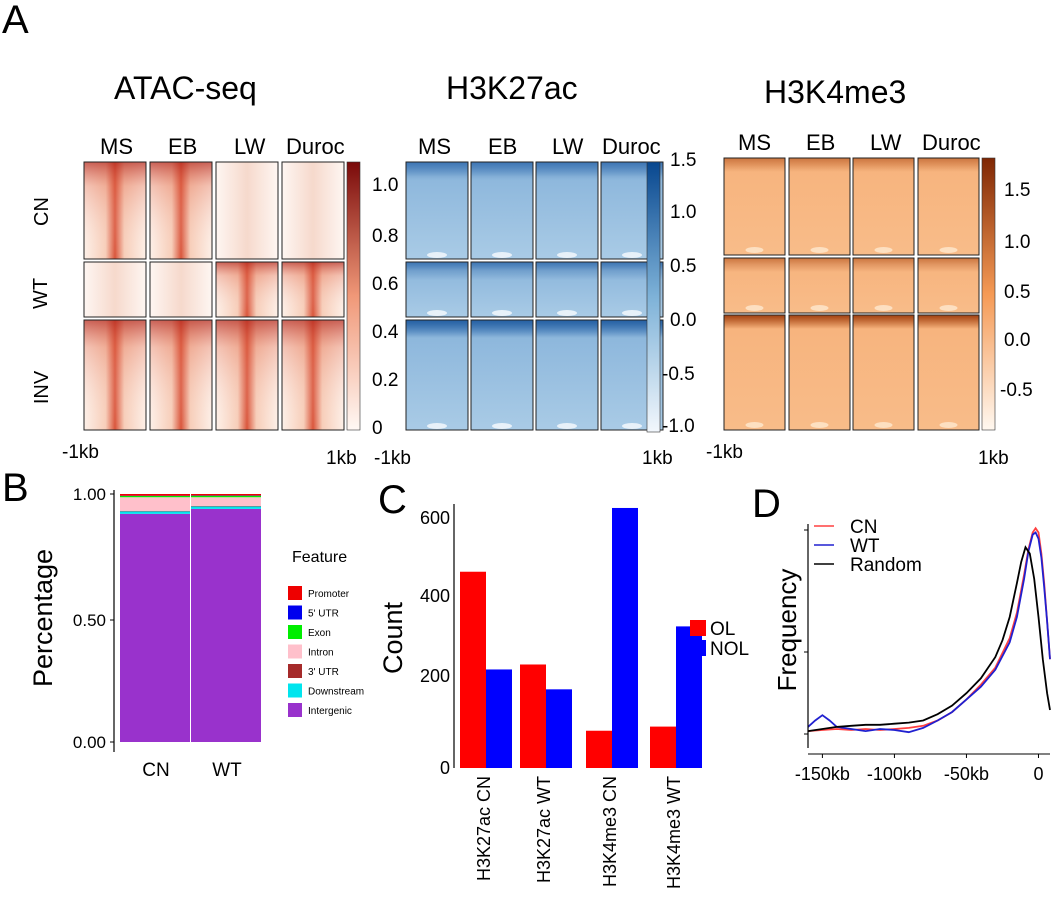  Describe the element at coordinates (392, 500) in the screenshot. I see `panel-letter-c: C` at that location.